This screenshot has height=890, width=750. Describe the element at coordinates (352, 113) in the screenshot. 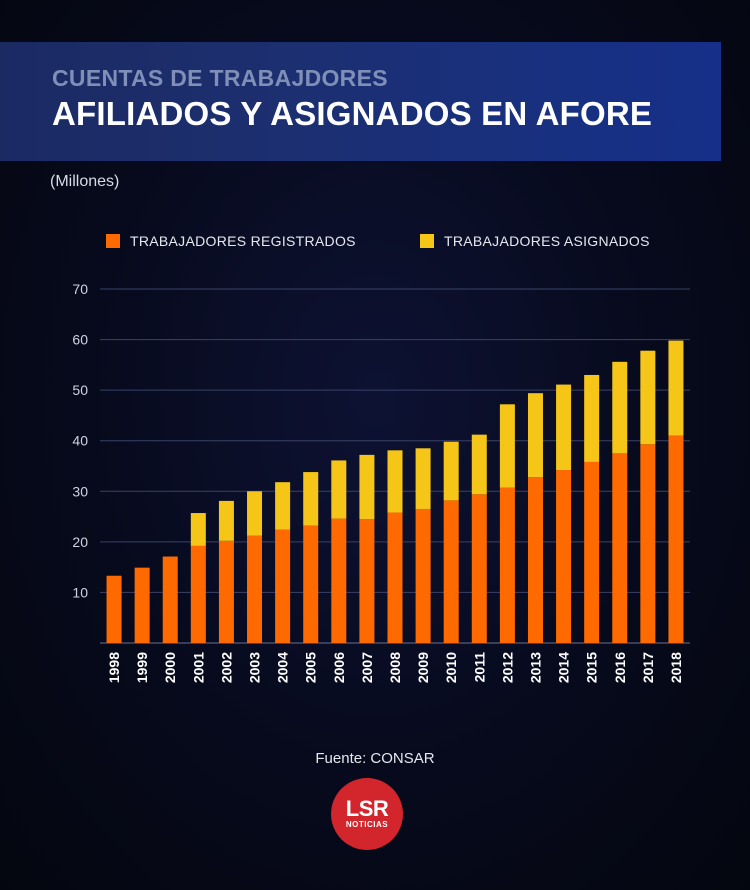

I see `chart-title: AFILIADOS Y ASIGNADOS EN AFORE` at that location.